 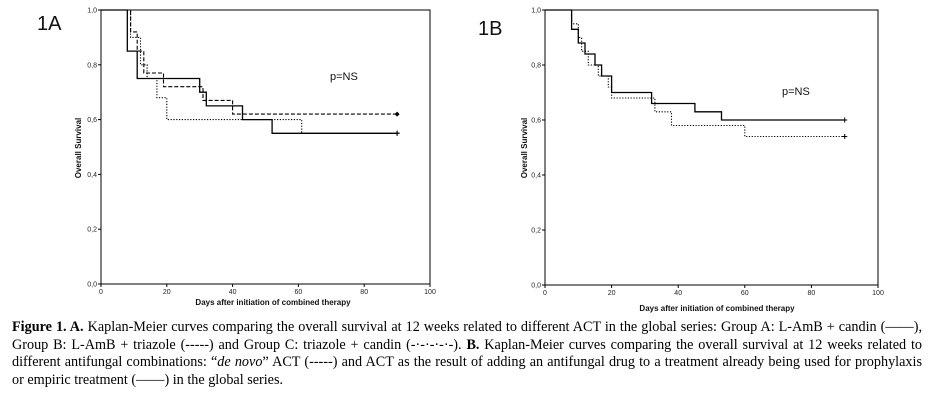 What do you see at coordinates (524, 148) in the screenshot?
I see `y-axis-title-1b: Overall Survival` at bounding box center [524, 148].